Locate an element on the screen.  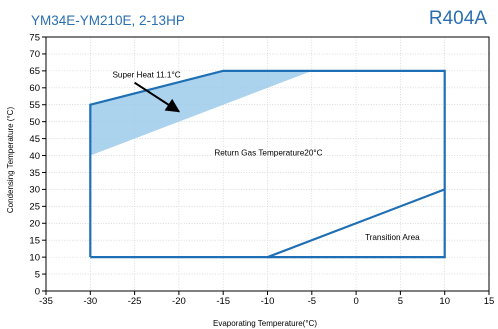
y-tick-label: 55 is located at coordinates (34, 105).